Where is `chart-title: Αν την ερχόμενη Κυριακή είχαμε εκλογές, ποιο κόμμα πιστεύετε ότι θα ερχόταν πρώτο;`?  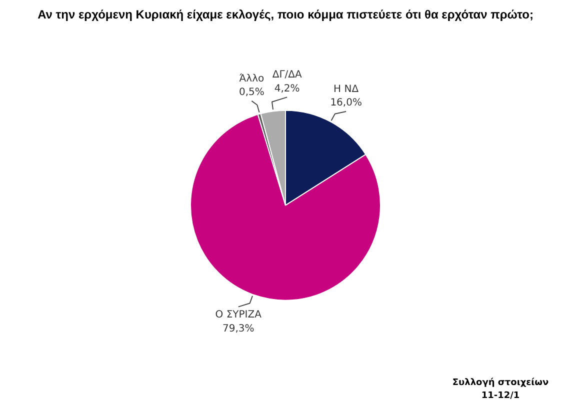 chart-title: Αν την ερχόμενη Κυριακή είχαμε εκλογές, ποιο κόμμα πιστεύετε ότι θα ερχόταν πρώτο; is located at coordinates (286, 15).